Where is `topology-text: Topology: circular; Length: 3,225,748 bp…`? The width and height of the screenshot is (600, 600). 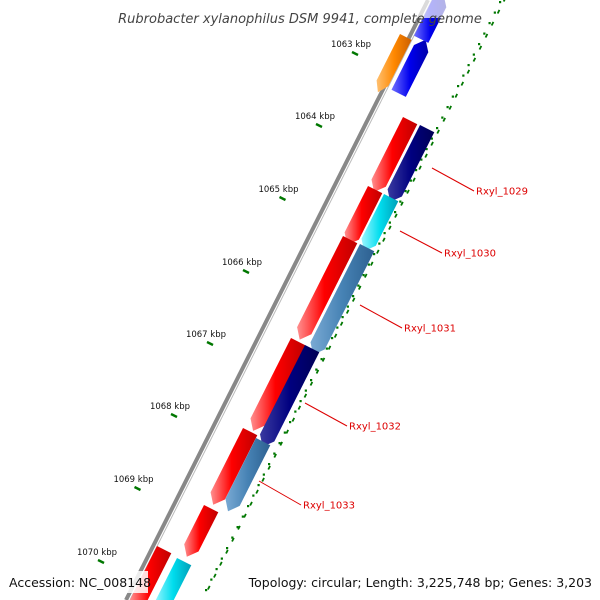
topology-text: Topology: circular; Length: 3,225,748 bp… is located at coordinates (420, 582).